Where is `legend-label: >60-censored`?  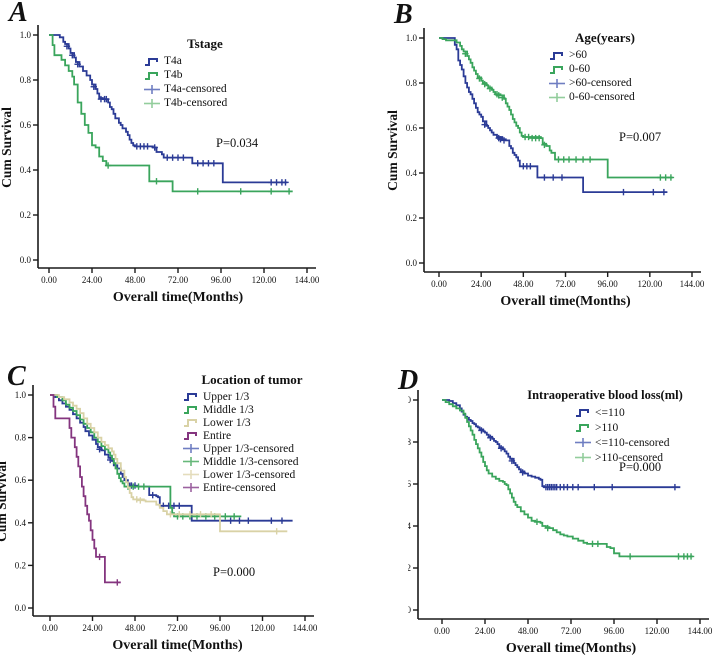
legend-label: >60-censored is located at coordinates (600, 83).